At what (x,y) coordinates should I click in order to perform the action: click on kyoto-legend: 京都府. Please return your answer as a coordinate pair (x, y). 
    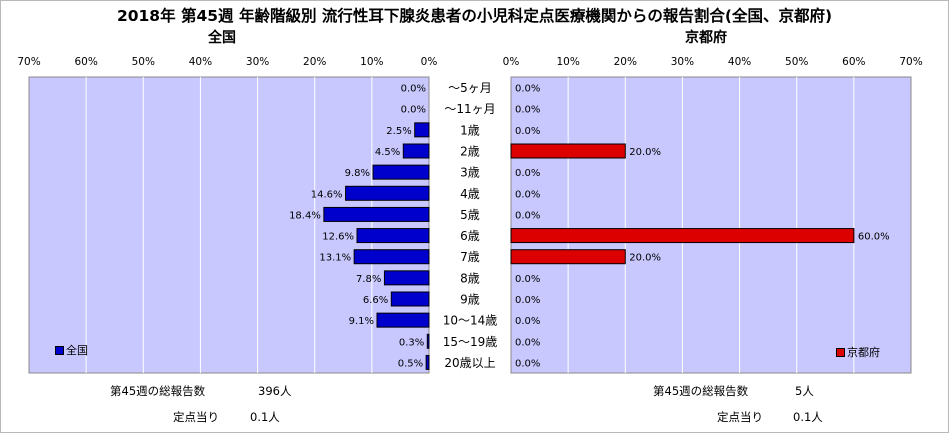
    Looking at the image, I should click on (858, 352).